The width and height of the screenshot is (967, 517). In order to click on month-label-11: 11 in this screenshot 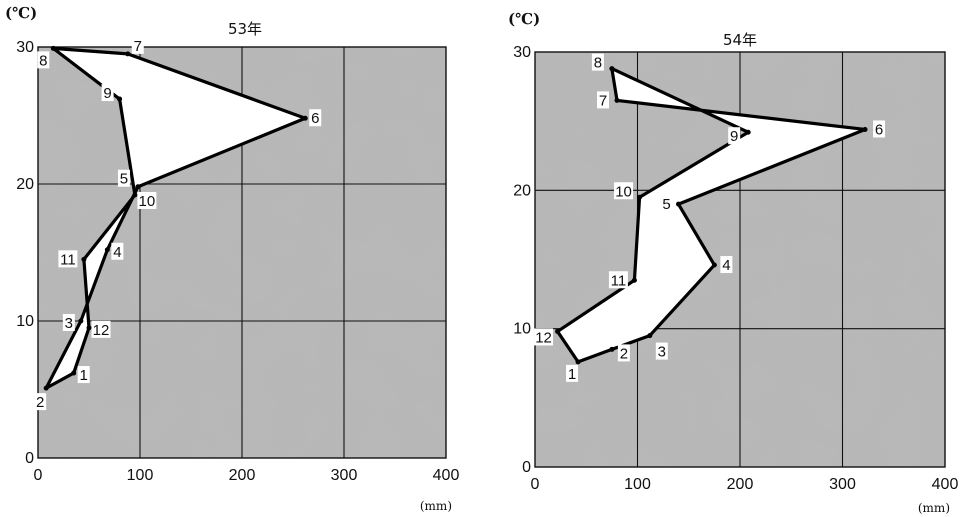, I will do `click(619, 280)`.